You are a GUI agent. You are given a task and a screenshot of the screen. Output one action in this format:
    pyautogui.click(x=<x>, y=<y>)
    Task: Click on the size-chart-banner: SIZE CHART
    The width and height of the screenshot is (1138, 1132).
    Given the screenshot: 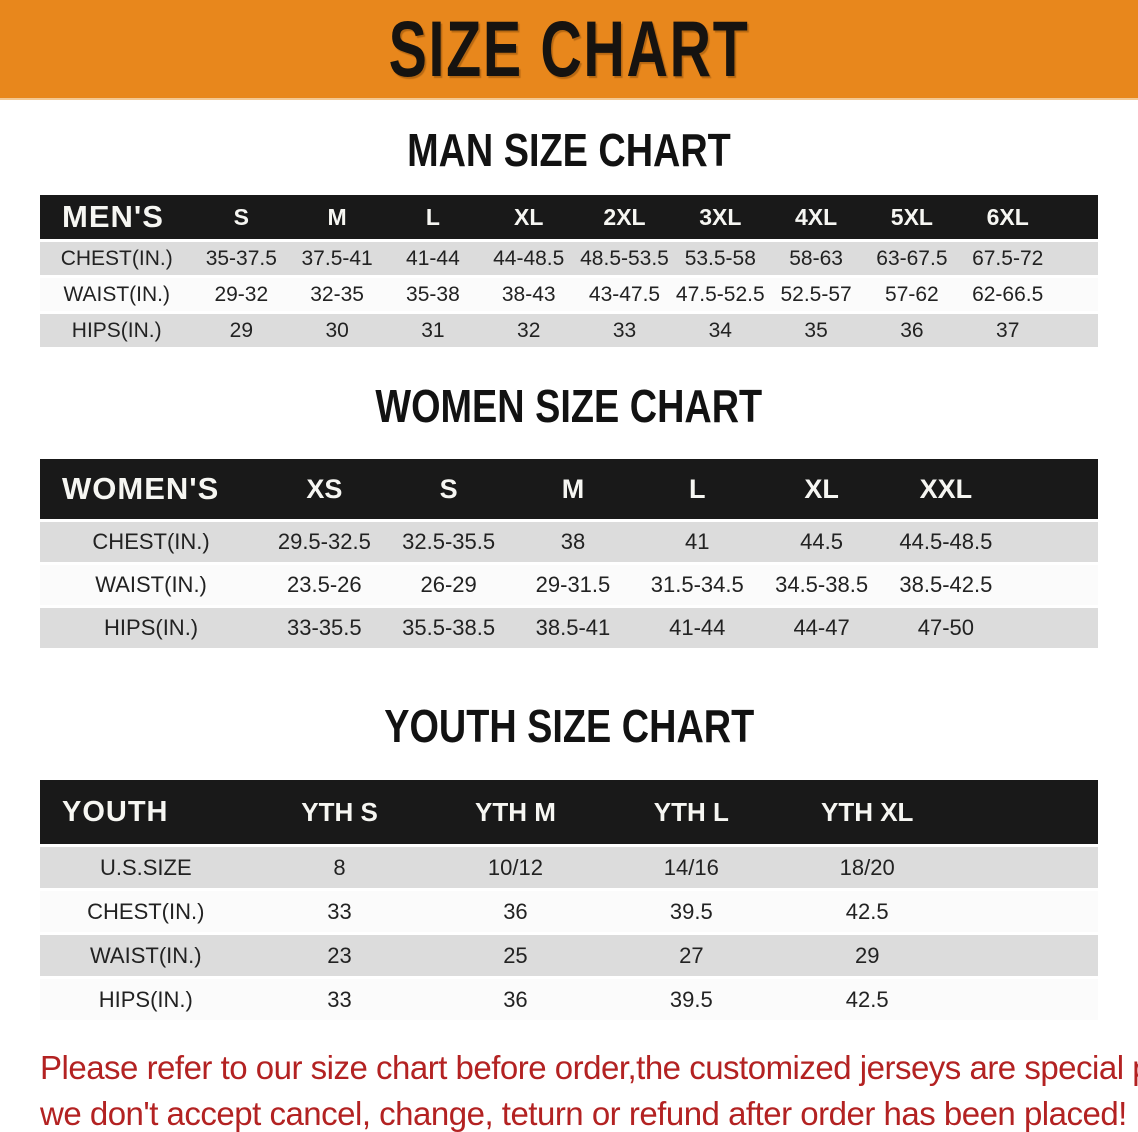 What is the action you would take?
    pyautogui.click(x=569, y=50)
    